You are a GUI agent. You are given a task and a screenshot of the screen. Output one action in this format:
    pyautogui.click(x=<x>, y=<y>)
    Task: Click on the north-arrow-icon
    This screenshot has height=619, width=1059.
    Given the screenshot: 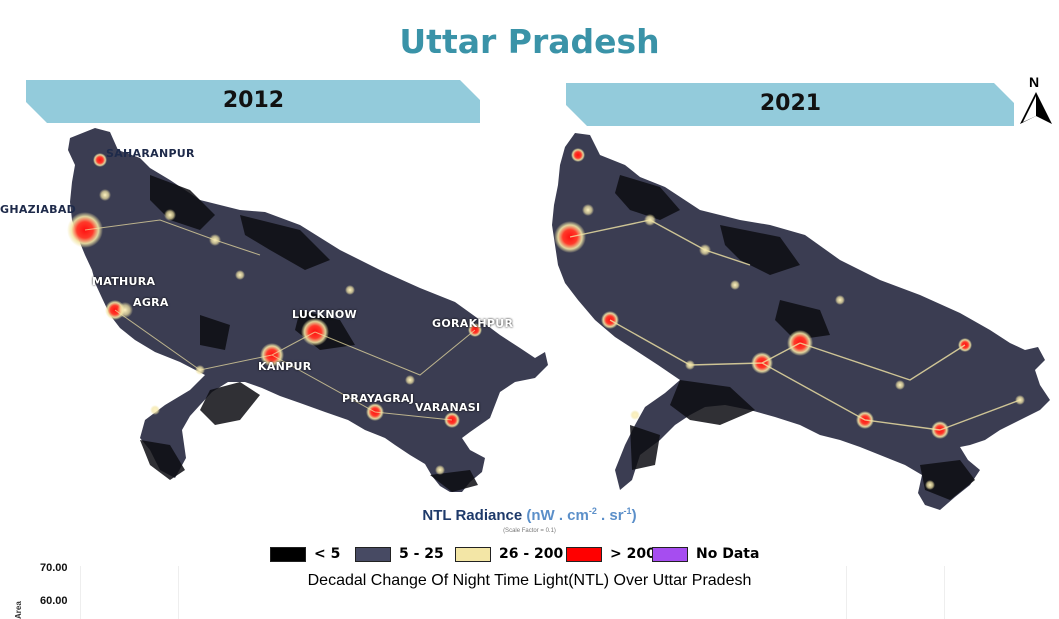 What is the action you would take?
    pyautogui.click(x=1036, y=108)
    